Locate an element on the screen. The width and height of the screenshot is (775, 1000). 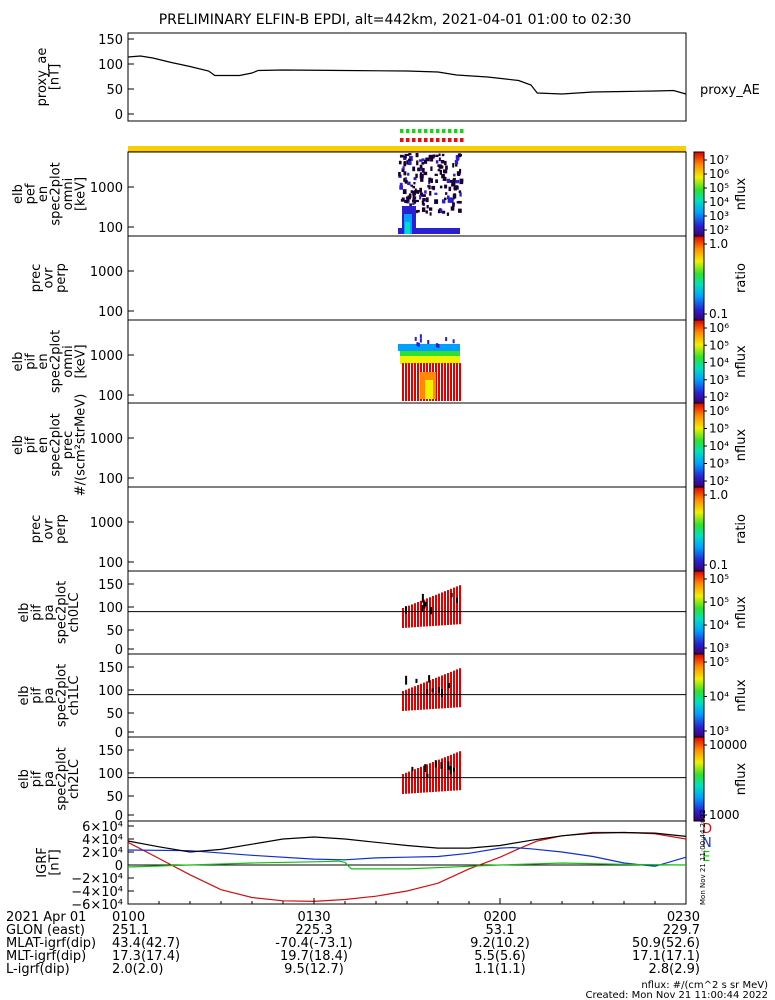
colorbar-tick-label: 0.1 is located at coordinates (718, 565).